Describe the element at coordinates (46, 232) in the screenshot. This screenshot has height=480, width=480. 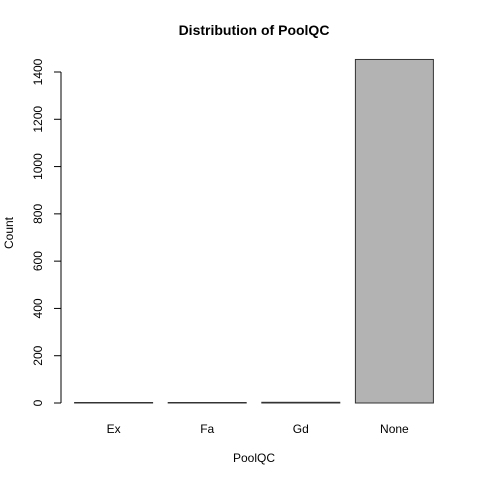
I see `y-axis: 0 200 400 600 800 1000 1200 1400` at that location.